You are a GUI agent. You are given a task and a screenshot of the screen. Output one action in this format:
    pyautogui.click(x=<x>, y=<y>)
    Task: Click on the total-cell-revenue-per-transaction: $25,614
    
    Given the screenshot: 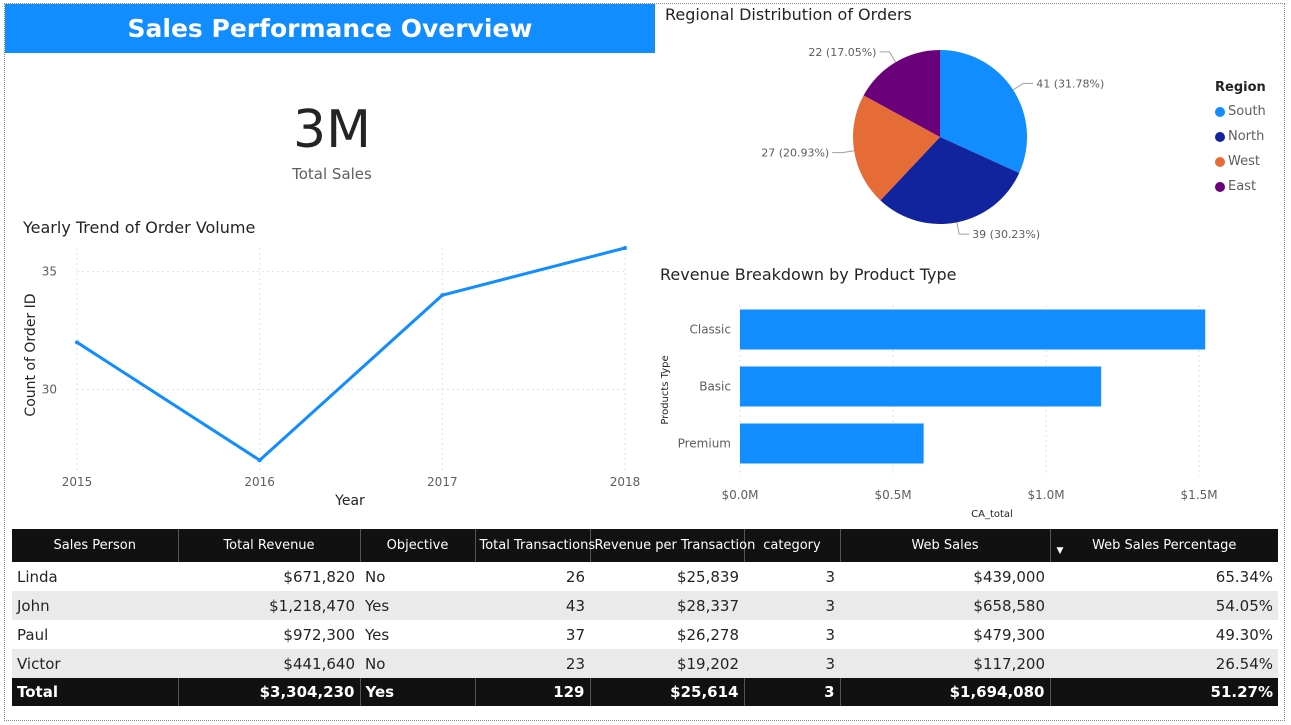 What is the action you would take?
    pyautogui.click(x=666, y=692)
    